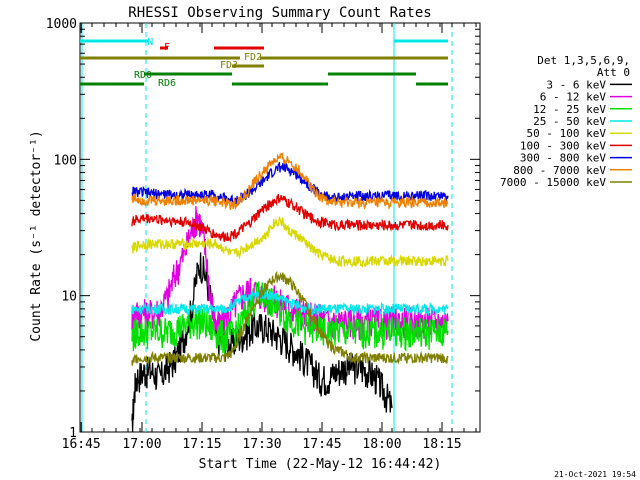 The image size is (640, 480). Describe the element at coordinates (563, 158) in the screenshot. I see `legend-entry-label-6: 300 - 800 keV` at that location.